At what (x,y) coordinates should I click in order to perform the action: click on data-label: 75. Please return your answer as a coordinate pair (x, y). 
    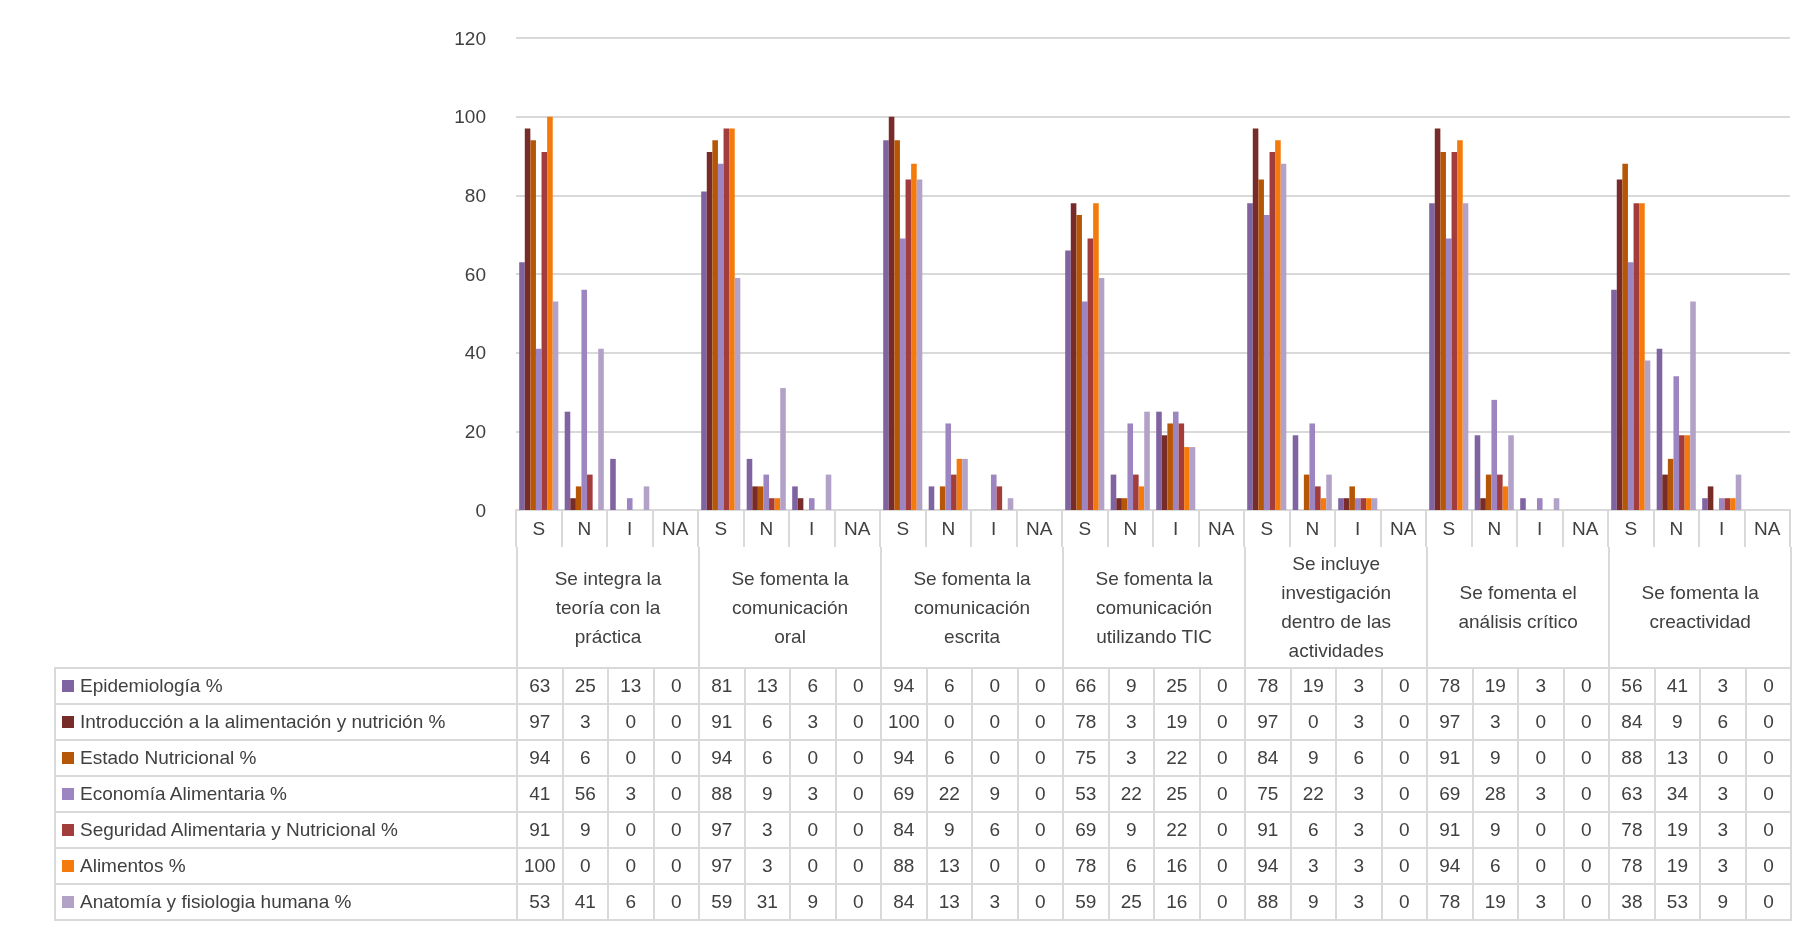
    Looking at the image, I should click on (1086, 758).